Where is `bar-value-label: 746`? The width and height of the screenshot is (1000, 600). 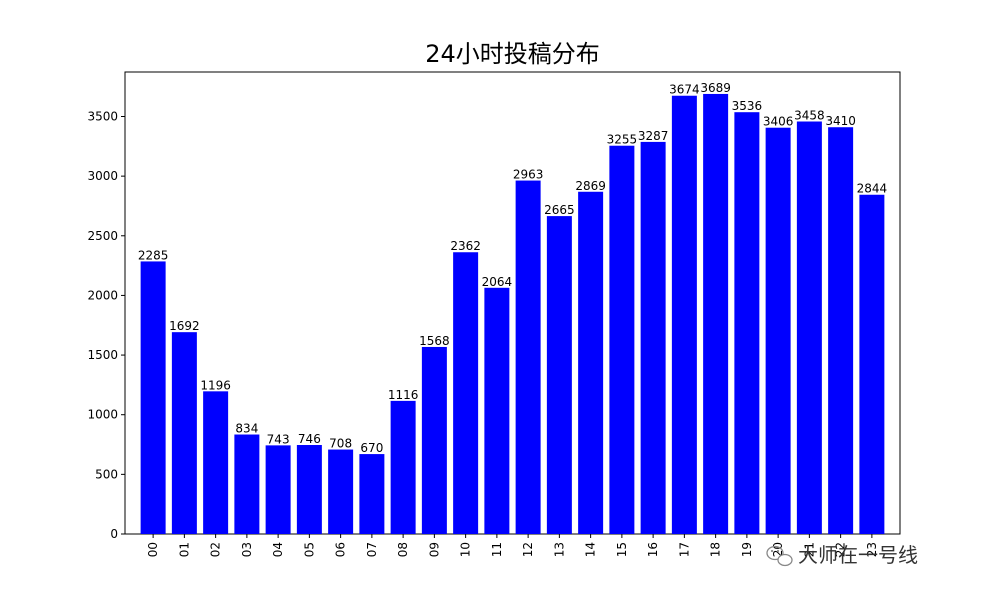
bar-value-label: 746 is located at coordinates (309, 439).